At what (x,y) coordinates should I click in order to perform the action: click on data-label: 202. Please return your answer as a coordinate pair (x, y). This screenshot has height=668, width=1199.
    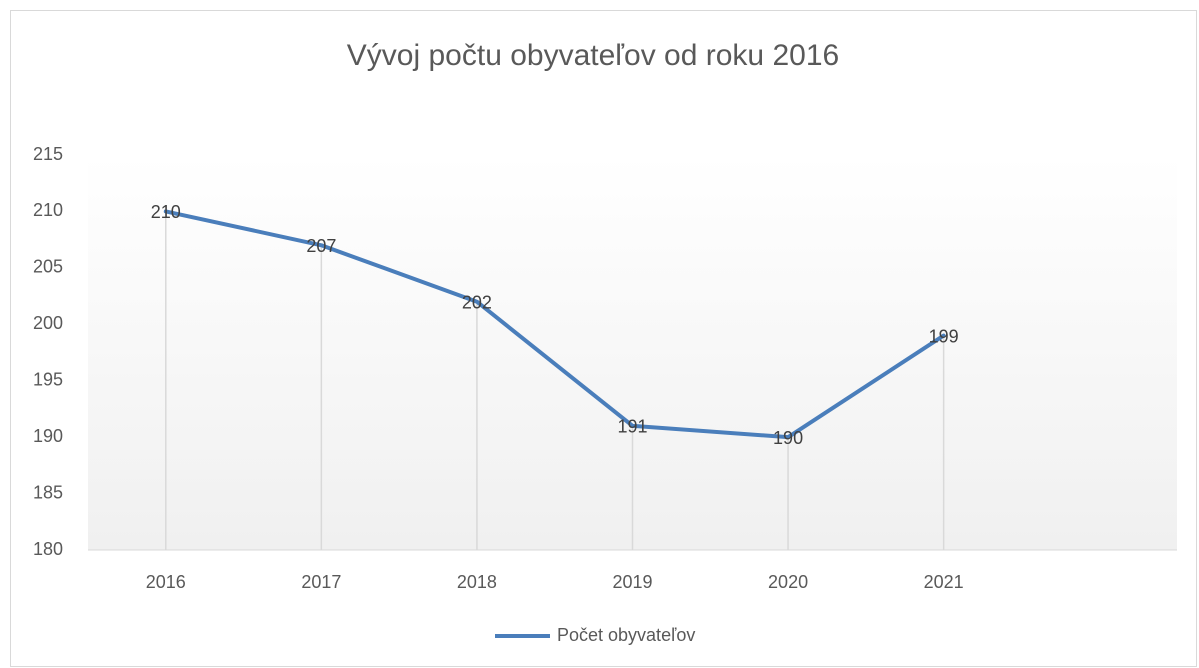
    Looking at the image, I should click on (477, 302).